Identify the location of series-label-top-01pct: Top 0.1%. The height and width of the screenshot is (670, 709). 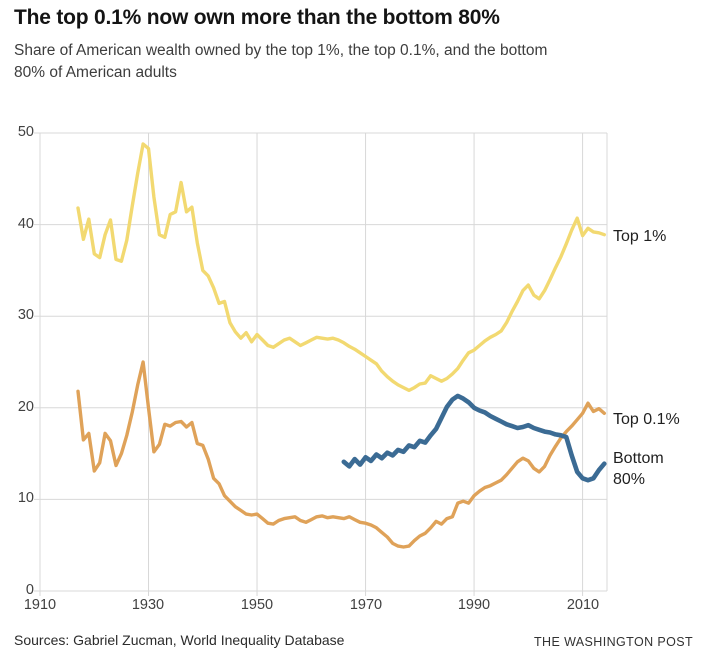
(646, 419).